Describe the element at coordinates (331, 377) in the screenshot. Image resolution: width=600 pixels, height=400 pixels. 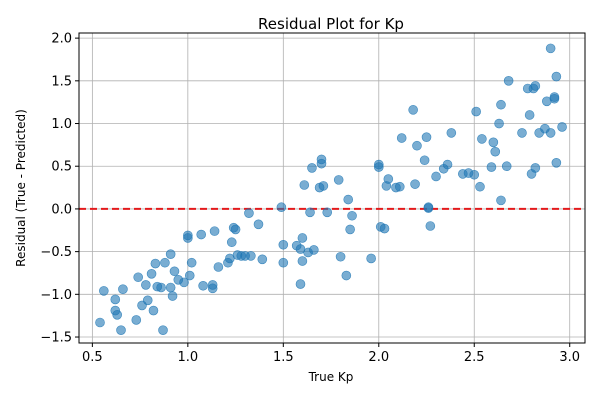
I see `x-axis-label: True Kp` at that location.